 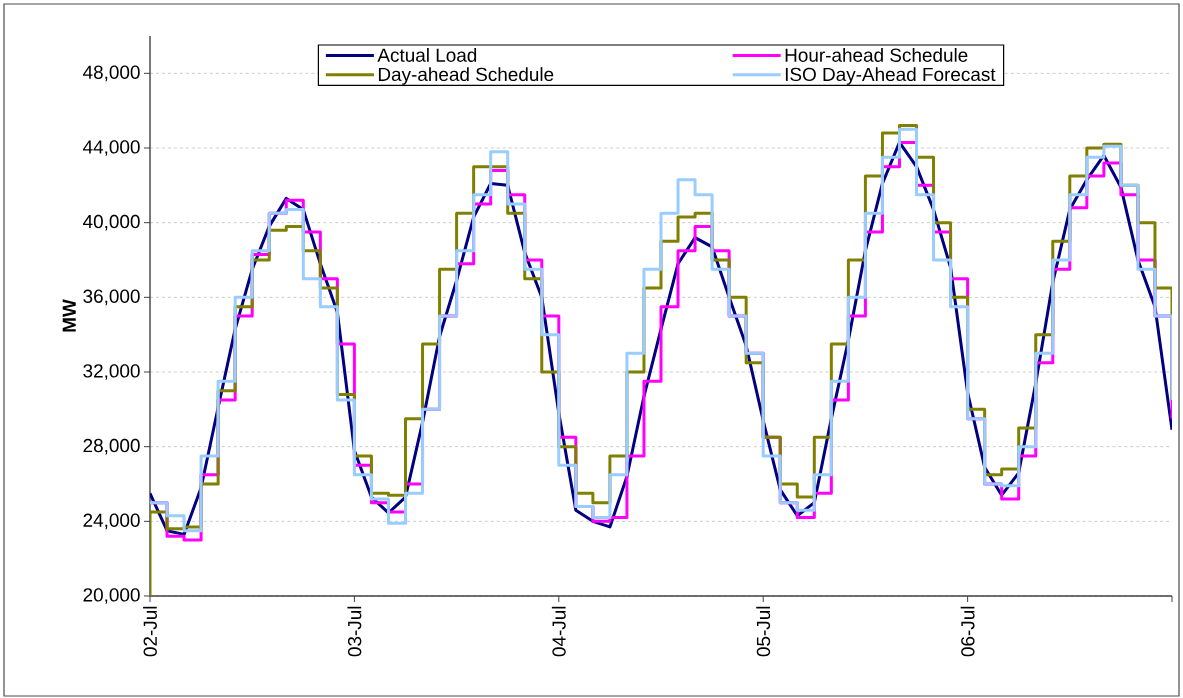 I want to click on y-tick-label: 36,000, so click(x=111, y=297).